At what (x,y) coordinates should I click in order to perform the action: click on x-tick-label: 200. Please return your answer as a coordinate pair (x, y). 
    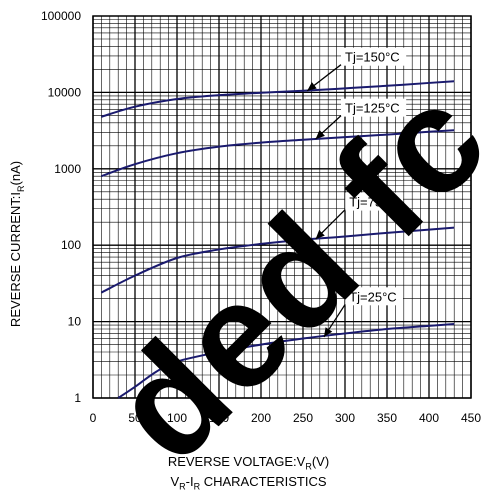
    Looking at the image, I should click on (261, 418).